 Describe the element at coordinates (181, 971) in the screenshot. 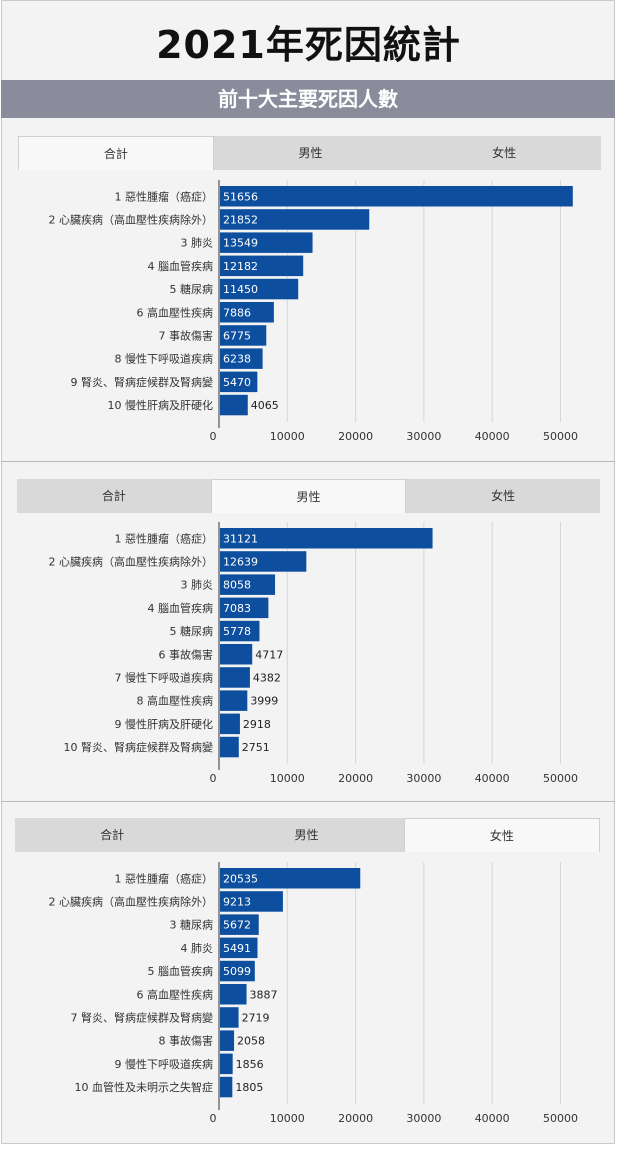

I see `category-label: 5 腦血管疾病` at that location.